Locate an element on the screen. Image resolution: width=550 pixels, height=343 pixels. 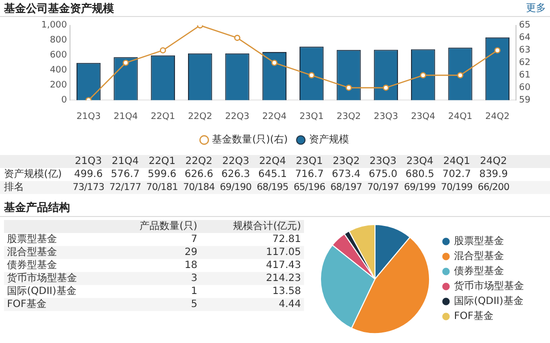
y-tick-label: 600 is located at coordinates (59, 55).